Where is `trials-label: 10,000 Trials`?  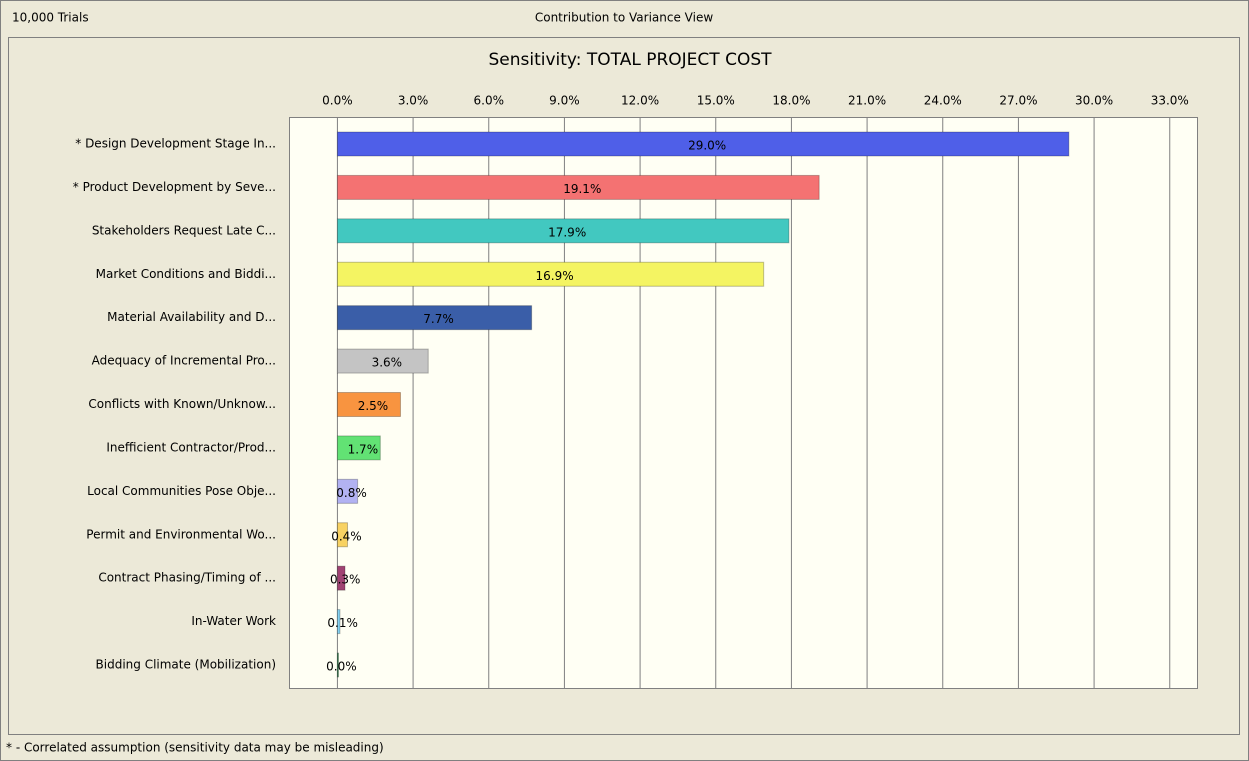 trials-label: 10,000 Trials is located at coordinates (50, 18).